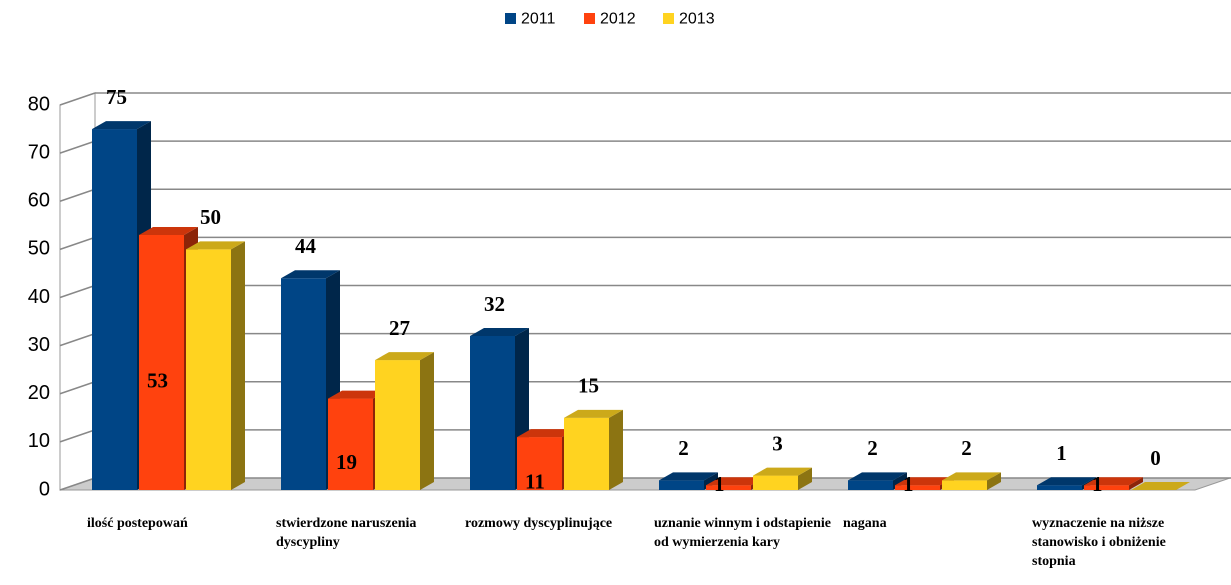  Describe the element at coordinates (346, 462) in the screenshot. I see `data-label: 19` at that location.